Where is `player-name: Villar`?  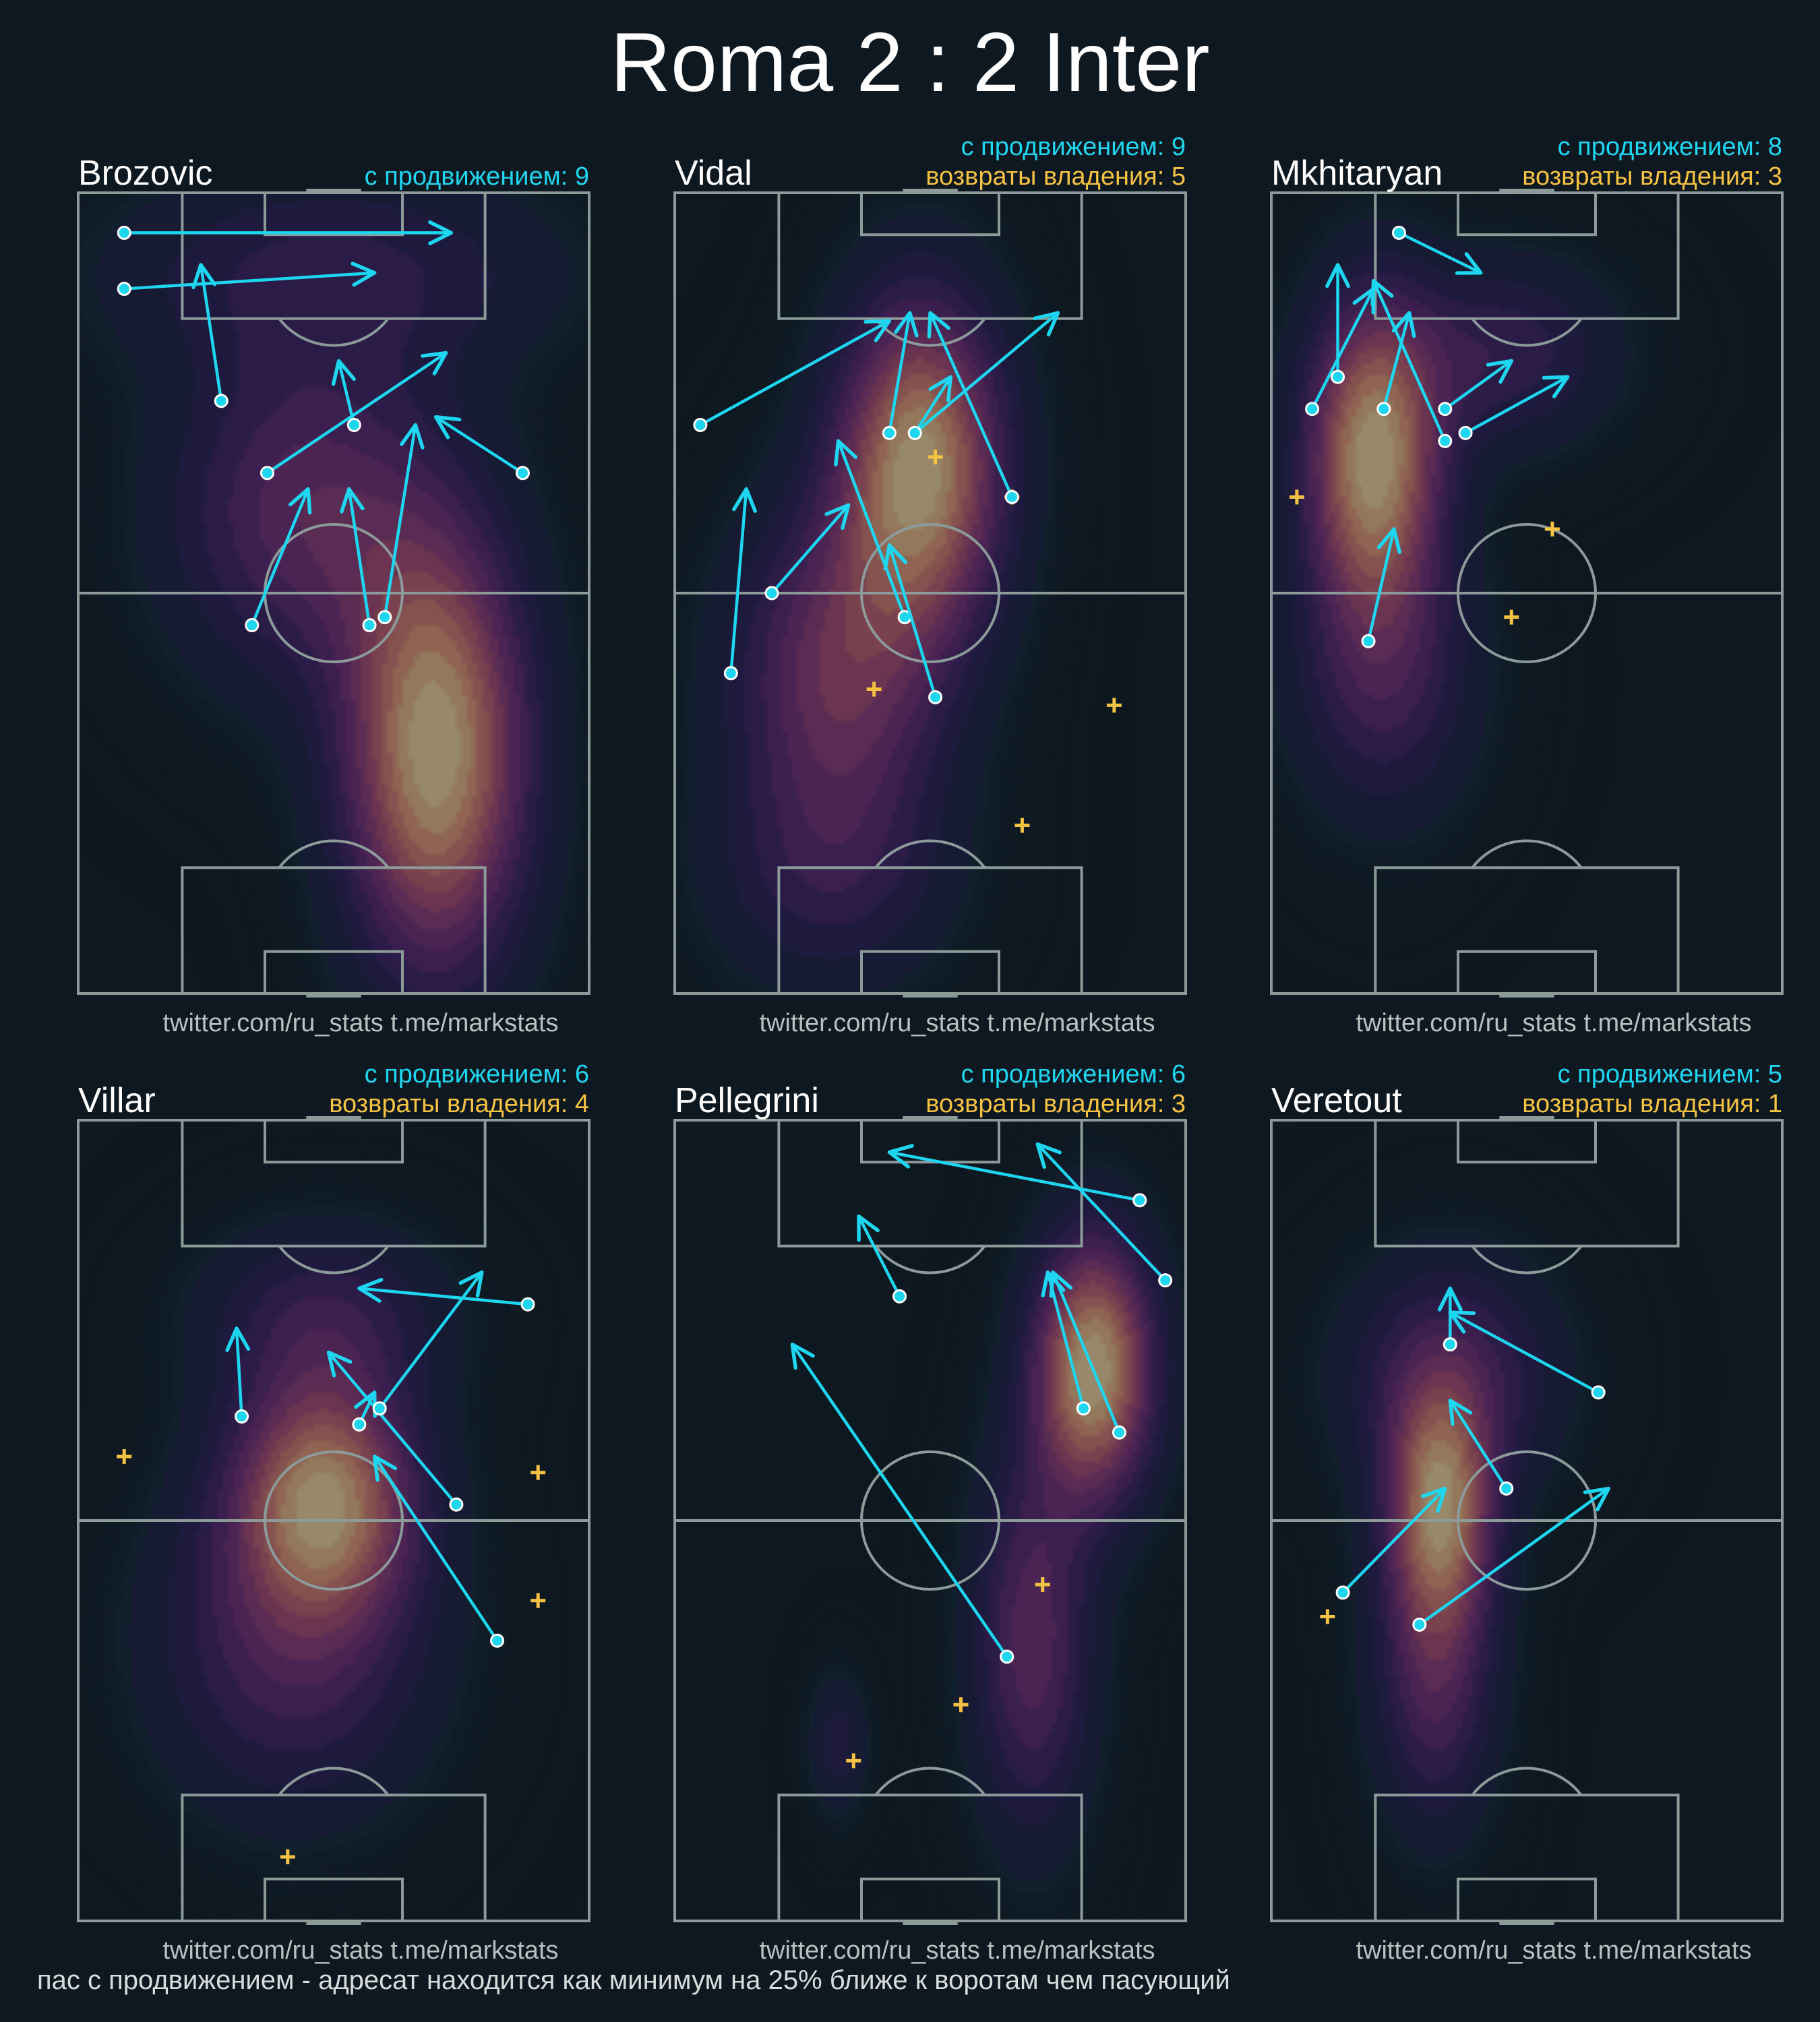 player-name: Villar is located at coordinates (117, 1100).